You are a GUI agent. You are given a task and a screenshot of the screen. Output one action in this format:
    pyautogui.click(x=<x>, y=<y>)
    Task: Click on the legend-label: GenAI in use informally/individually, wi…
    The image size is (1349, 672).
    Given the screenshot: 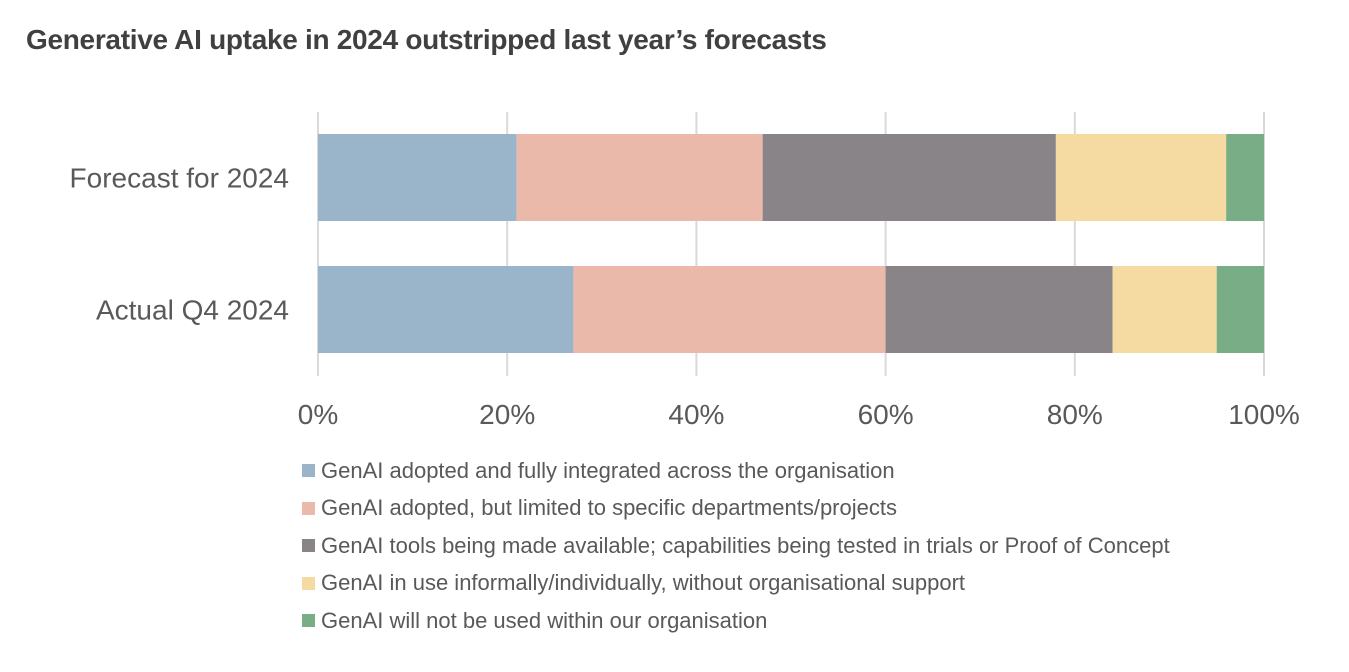 What is the action you would take?
    pyautogui.click(x=643, y=583)
    